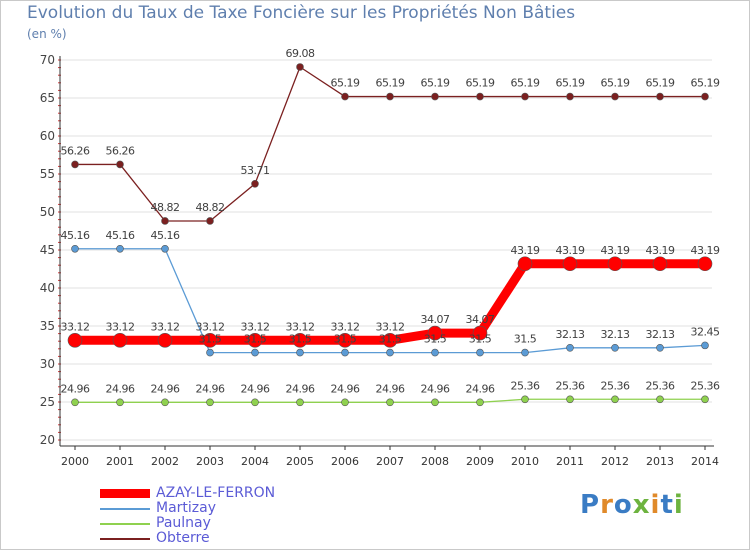 The height and width of the screenshot is (550, 750). I want to click on y-tick-label: 55, so click(47, 174).